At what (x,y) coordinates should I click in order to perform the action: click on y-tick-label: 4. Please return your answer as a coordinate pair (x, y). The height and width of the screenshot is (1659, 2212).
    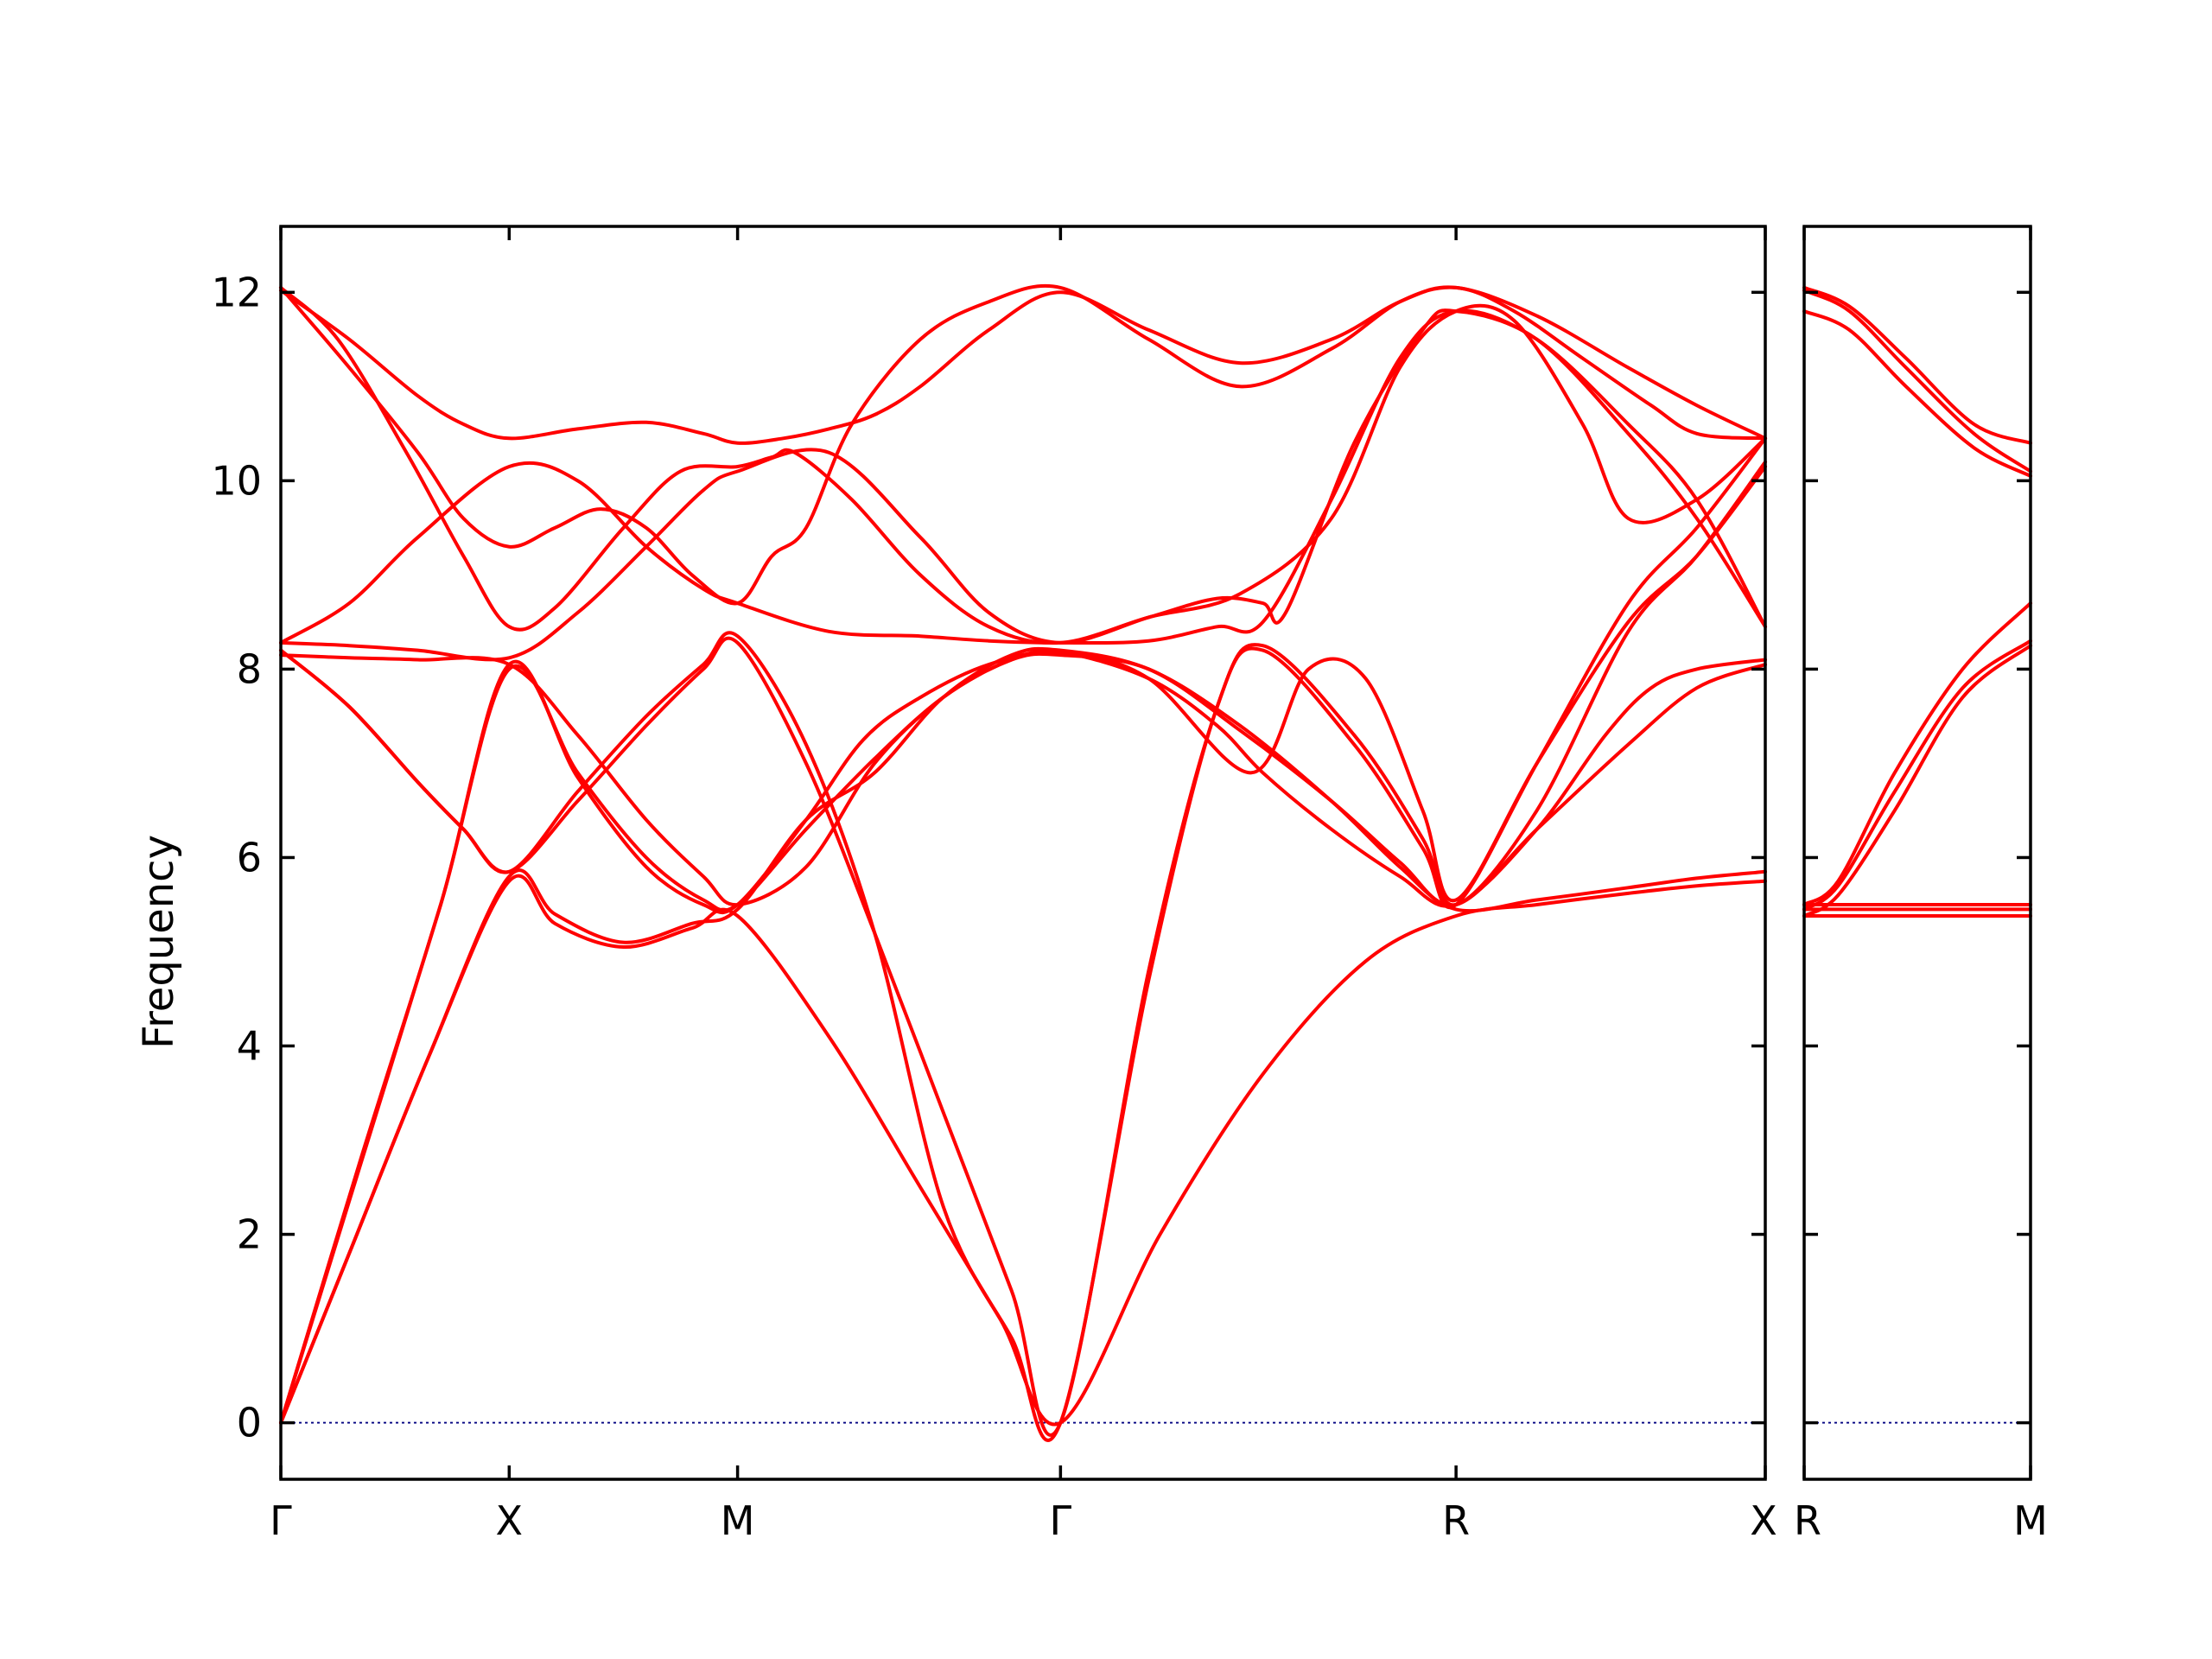
    Looking at the image, I should click on (249, 1045).